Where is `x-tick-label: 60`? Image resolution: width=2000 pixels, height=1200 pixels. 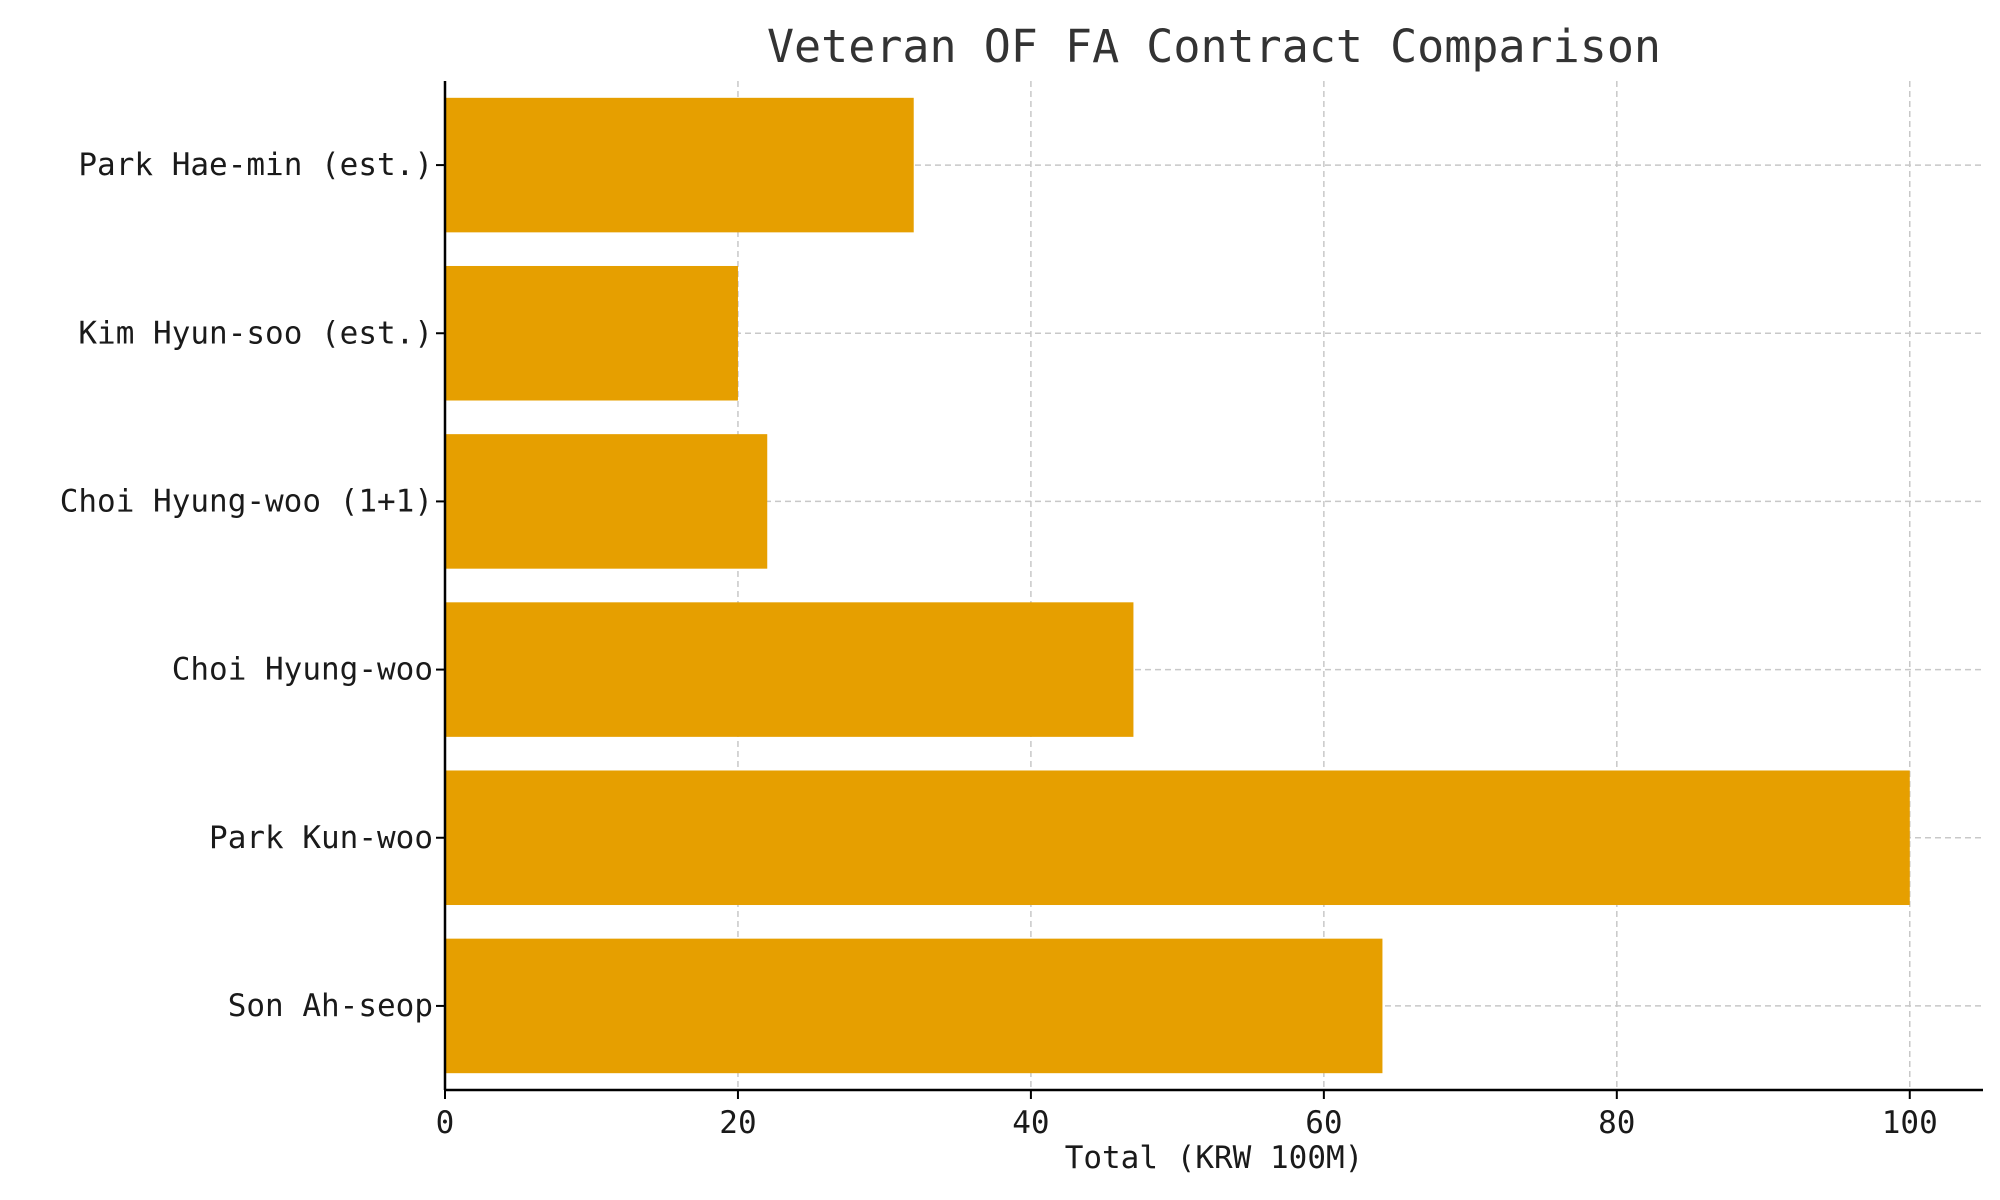 x-tick-label: 60 is located at coordinates (1323, 1123).